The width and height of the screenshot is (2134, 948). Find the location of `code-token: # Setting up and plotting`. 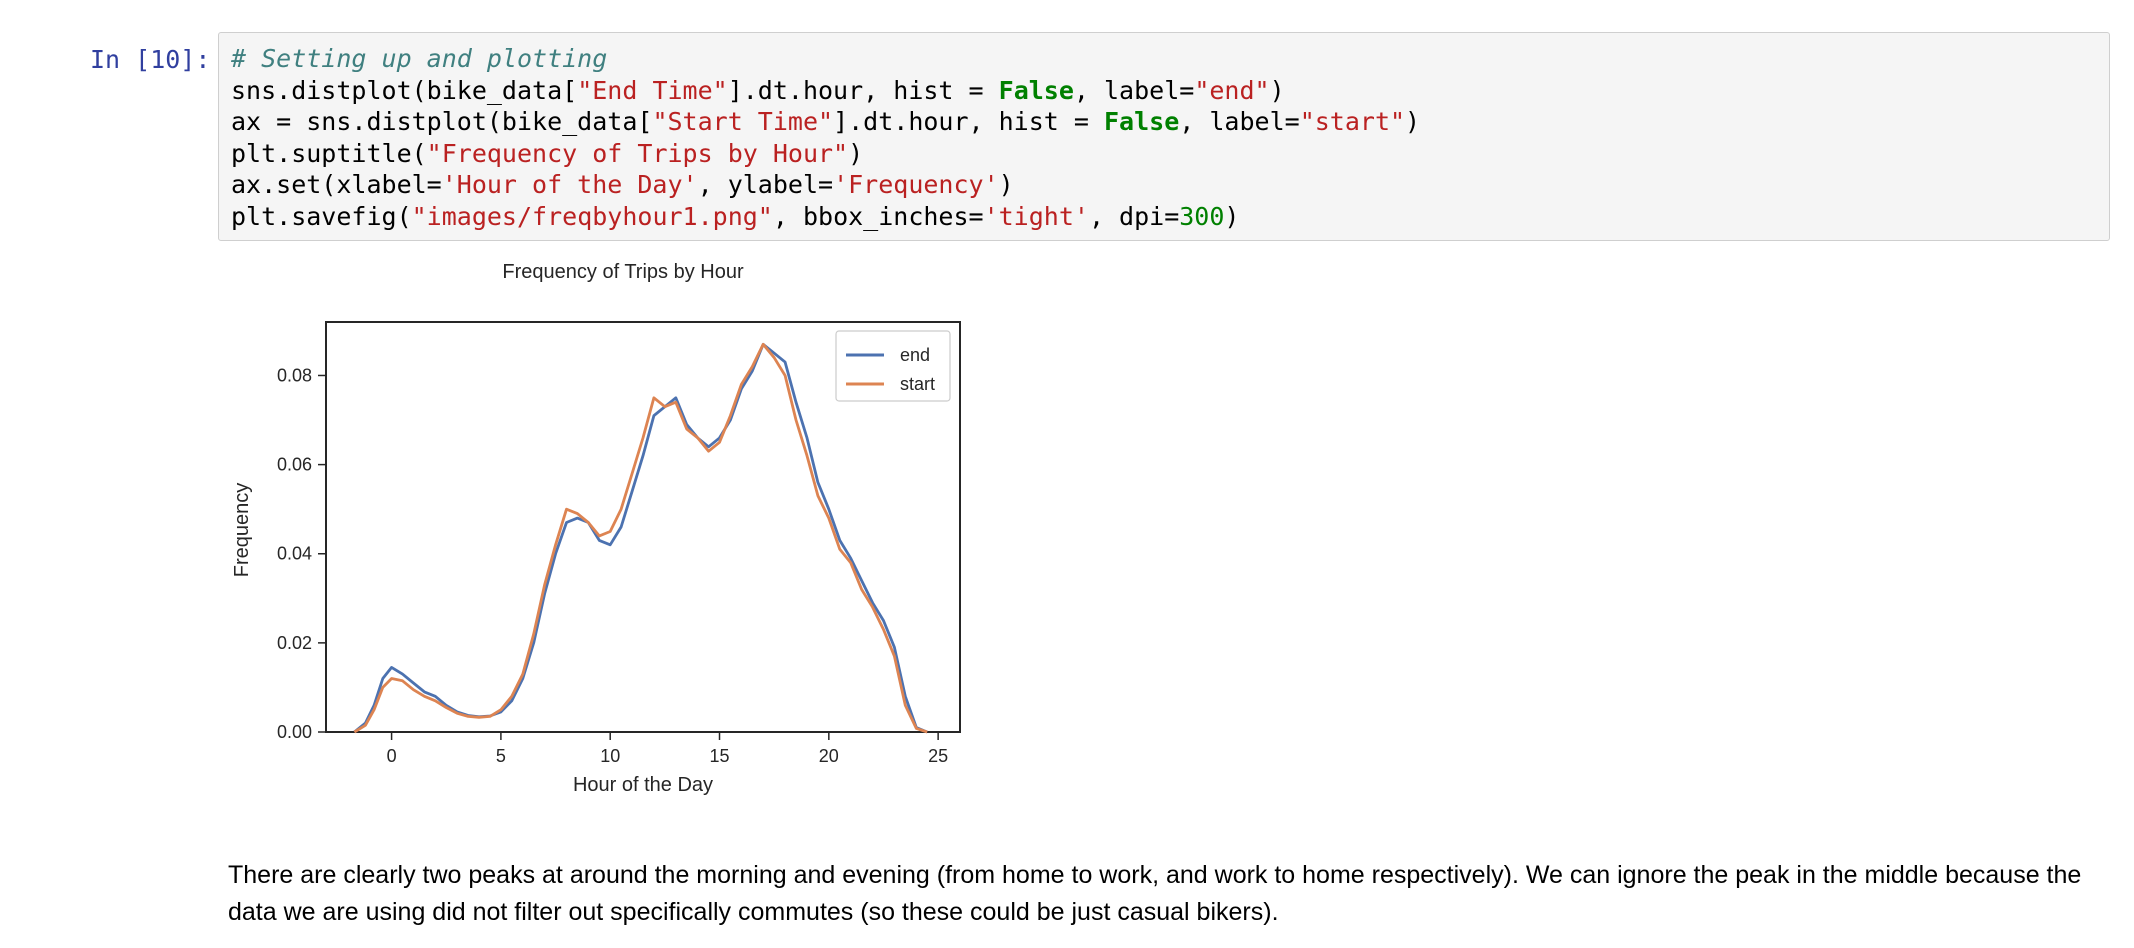

code-token: # Setting up and plotting is located at coordinates (419, 58).